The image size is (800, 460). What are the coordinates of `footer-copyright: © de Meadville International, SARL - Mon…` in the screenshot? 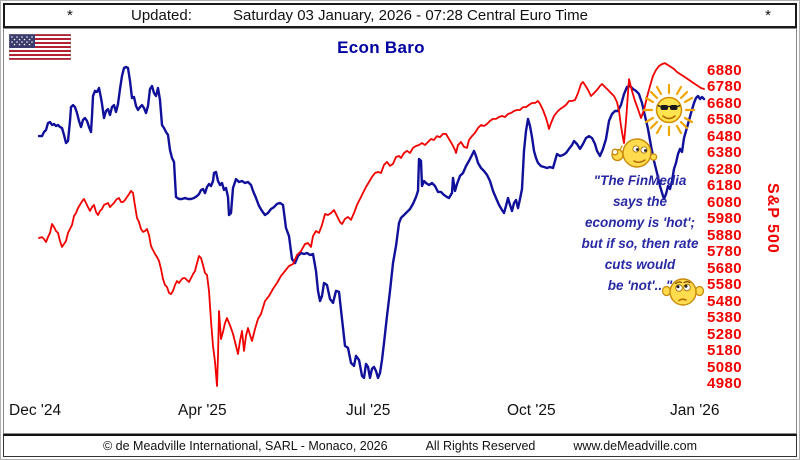 It's located at (245, 446).